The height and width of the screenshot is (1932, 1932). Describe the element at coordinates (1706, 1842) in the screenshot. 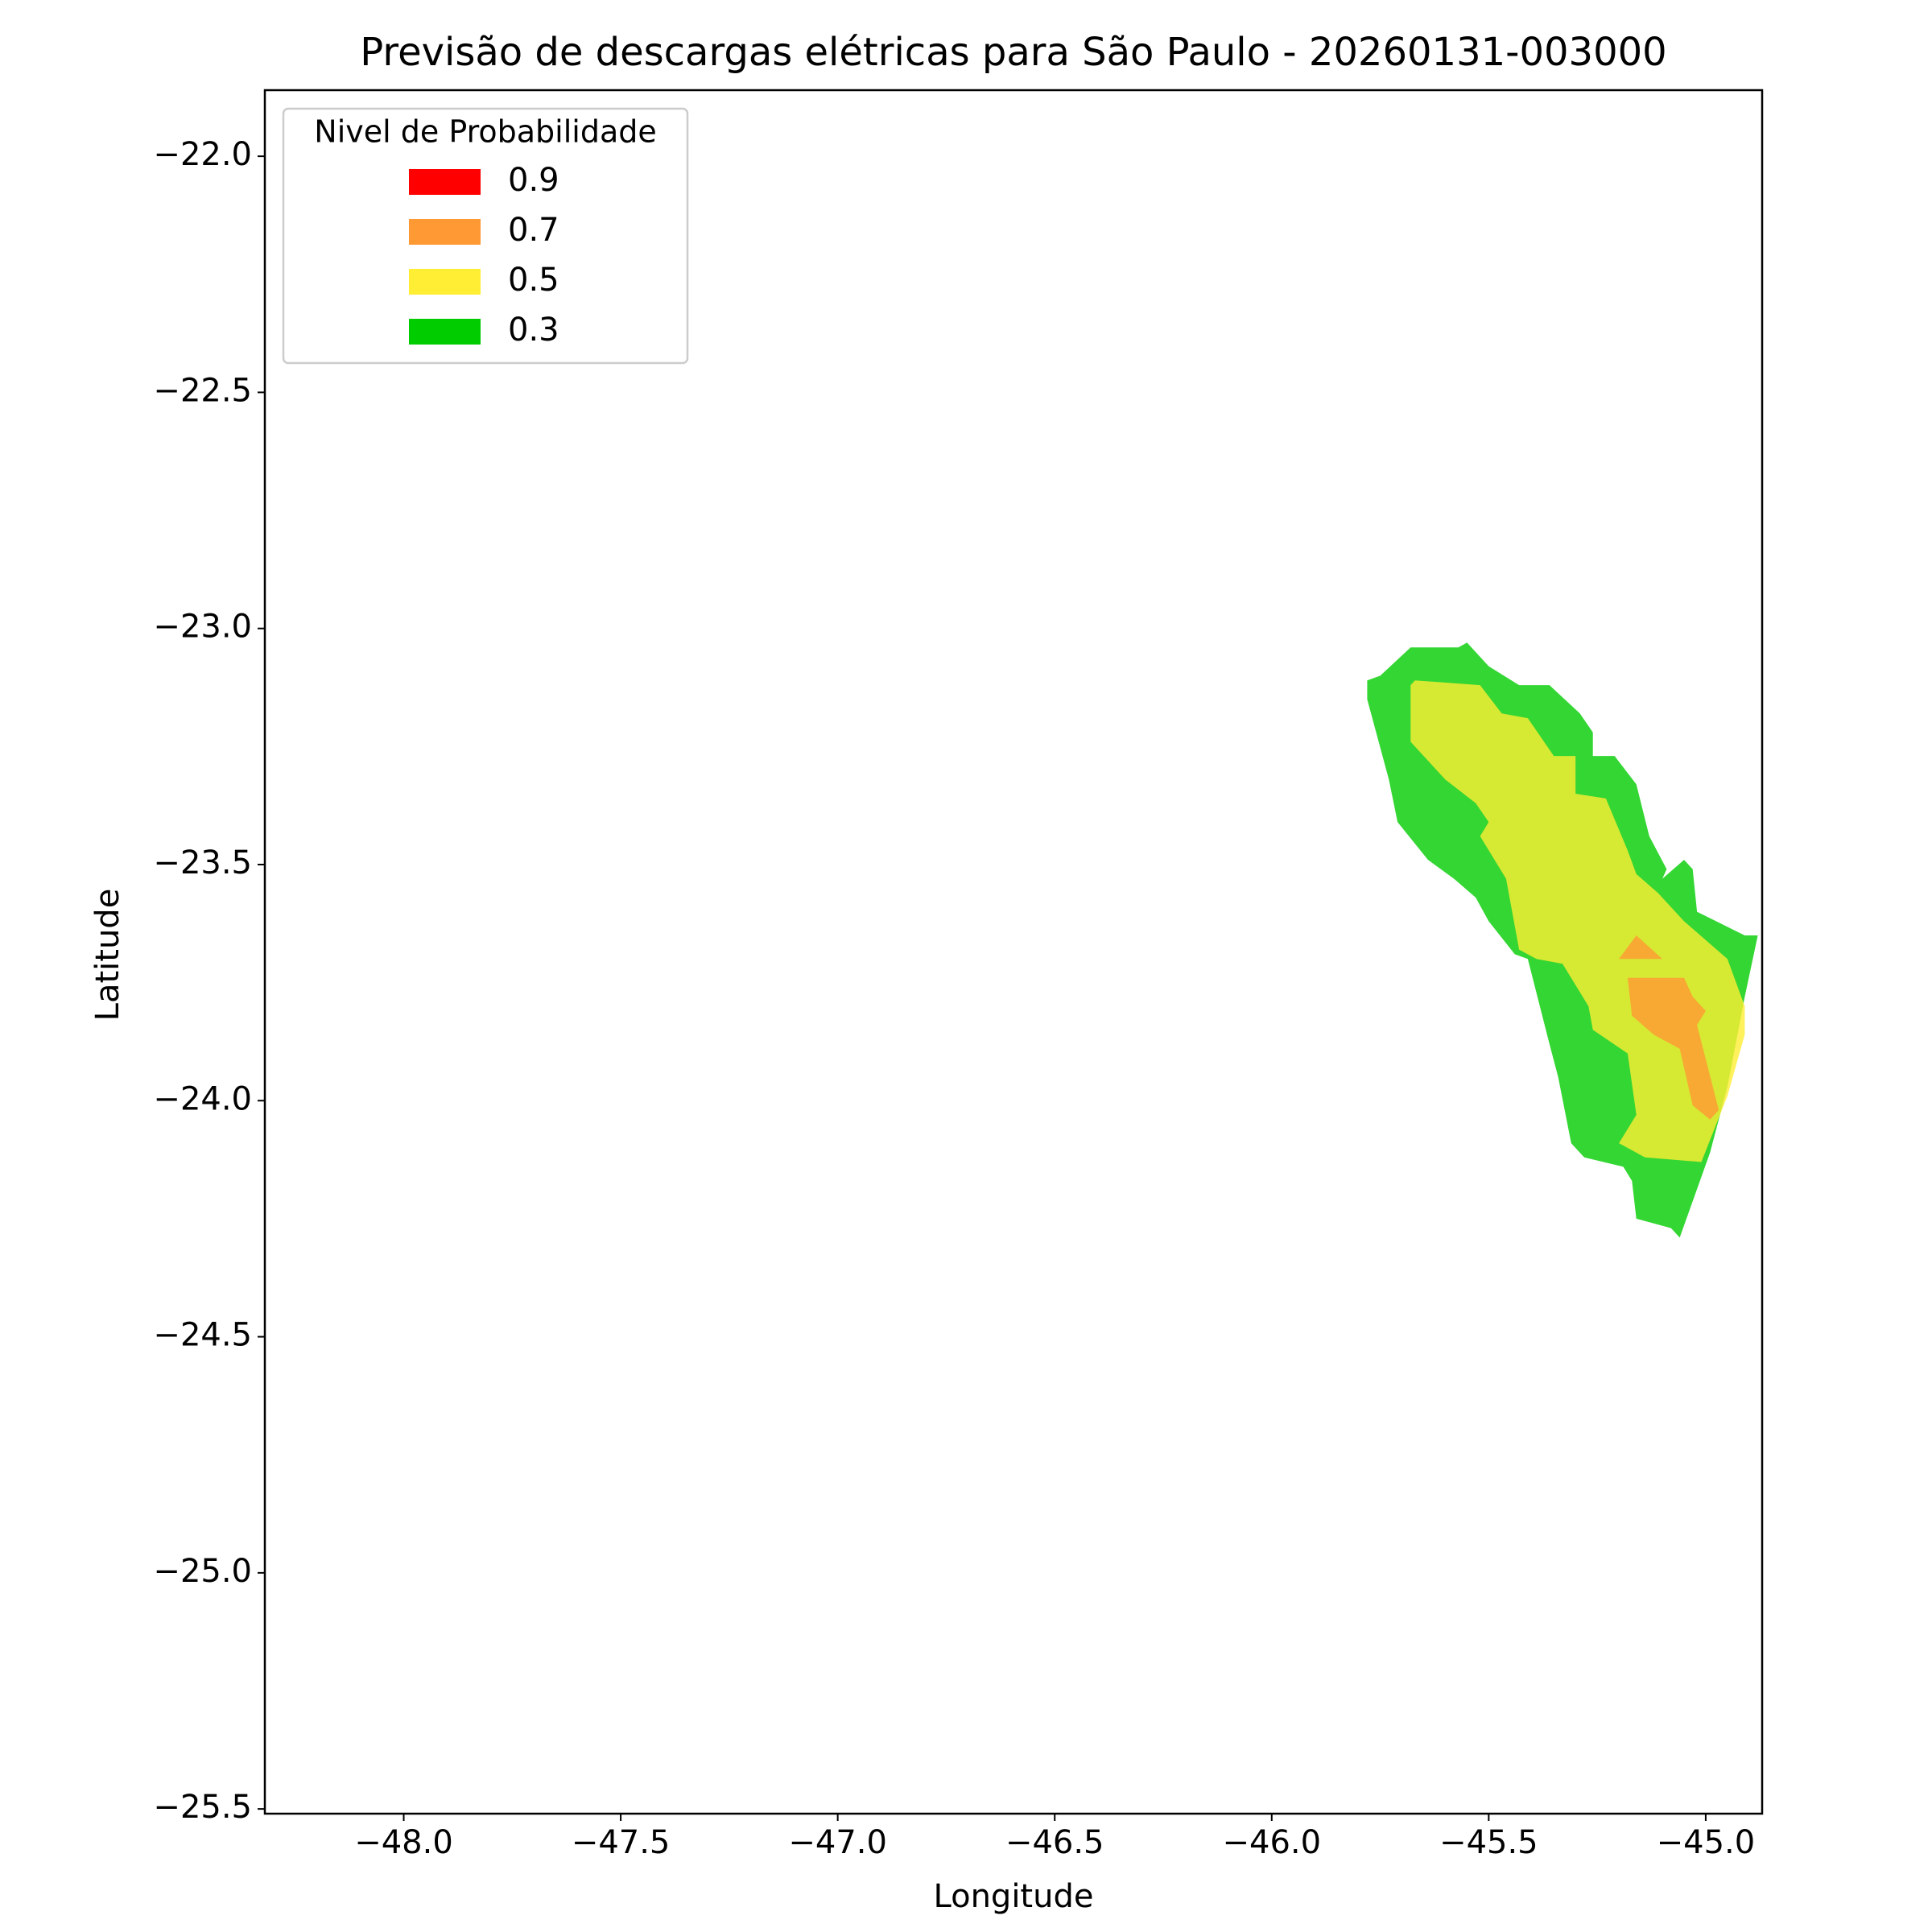

I see `x-tick-label: −45.0` at that location.